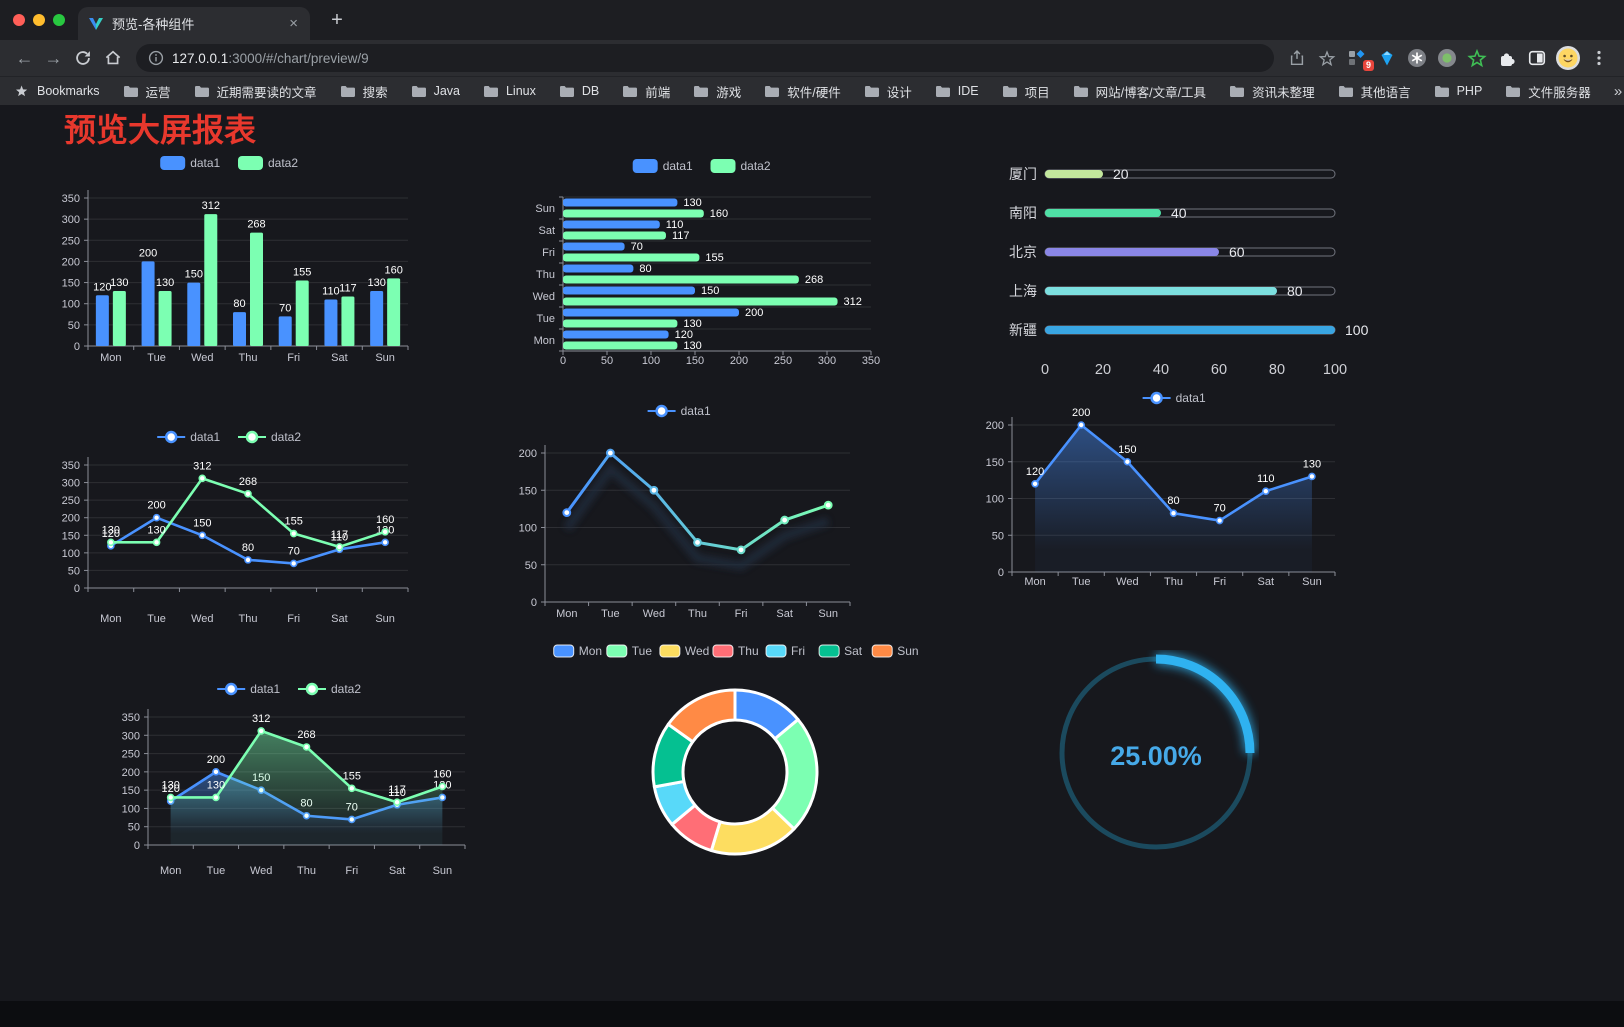 This screenshot has width=1624, height=1027. I want to click on extension-grid-button: 9, so click(1358, 59).